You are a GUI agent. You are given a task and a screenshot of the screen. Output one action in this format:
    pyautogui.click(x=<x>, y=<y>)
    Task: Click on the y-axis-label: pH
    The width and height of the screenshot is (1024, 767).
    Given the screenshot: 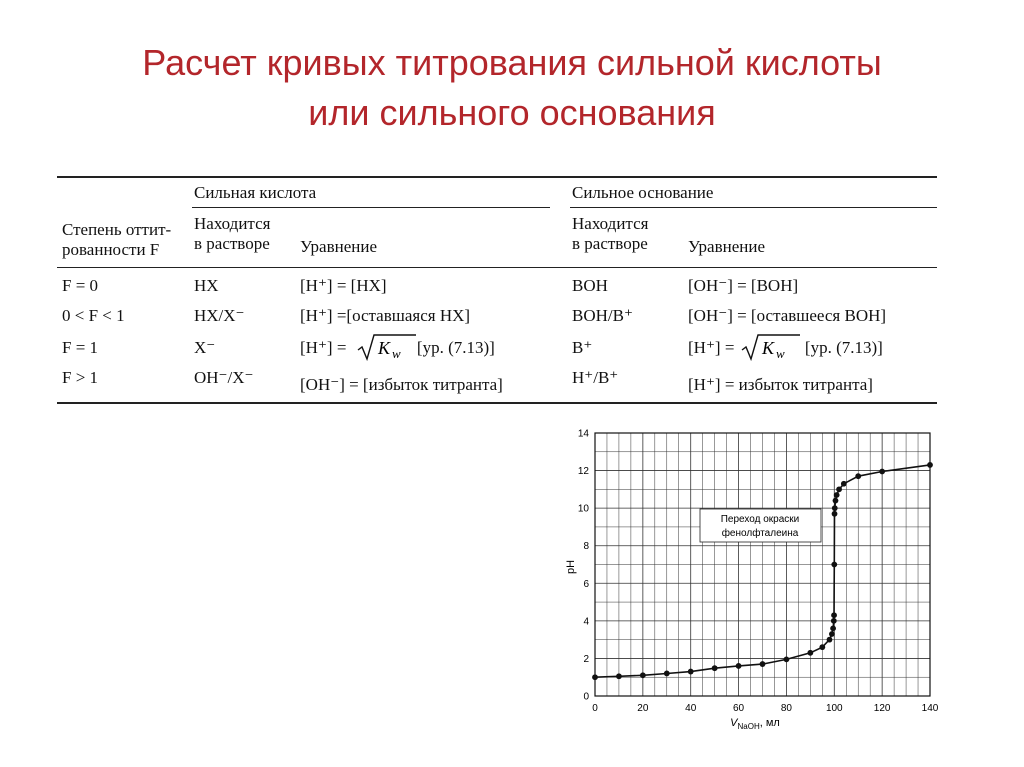 What is the action you would take?
    pyautogui.click(x=571, y=567)
    